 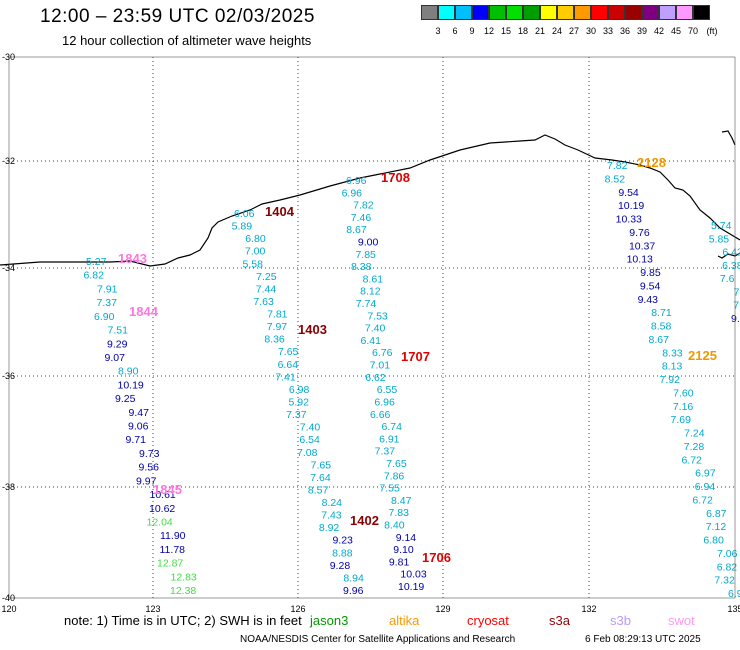 I want to click on colorbar-tick-label: 12, so click(x=489, y=31).